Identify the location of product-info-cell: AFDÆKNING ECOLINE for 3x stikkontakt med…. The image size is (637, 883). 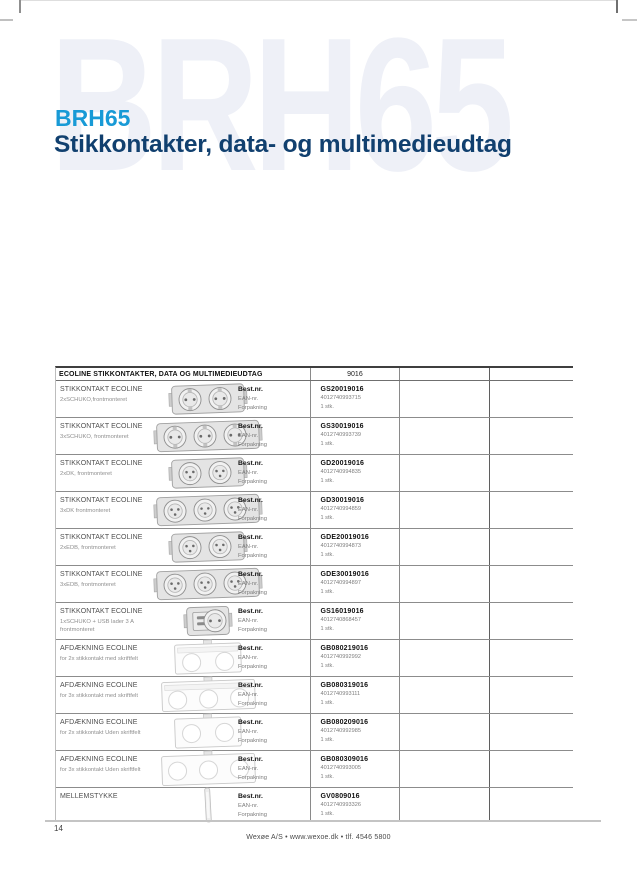
(183, 694).